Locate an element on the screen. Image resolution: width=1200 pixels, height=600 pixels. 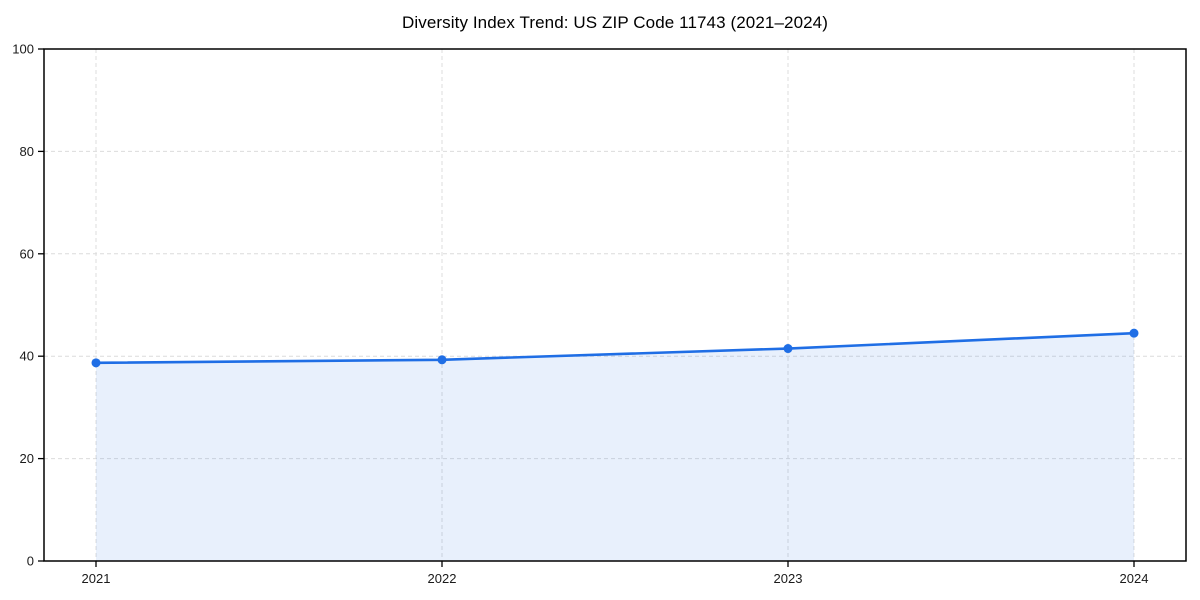
y-tick-label: 0 is located at coordinates (30, 561).